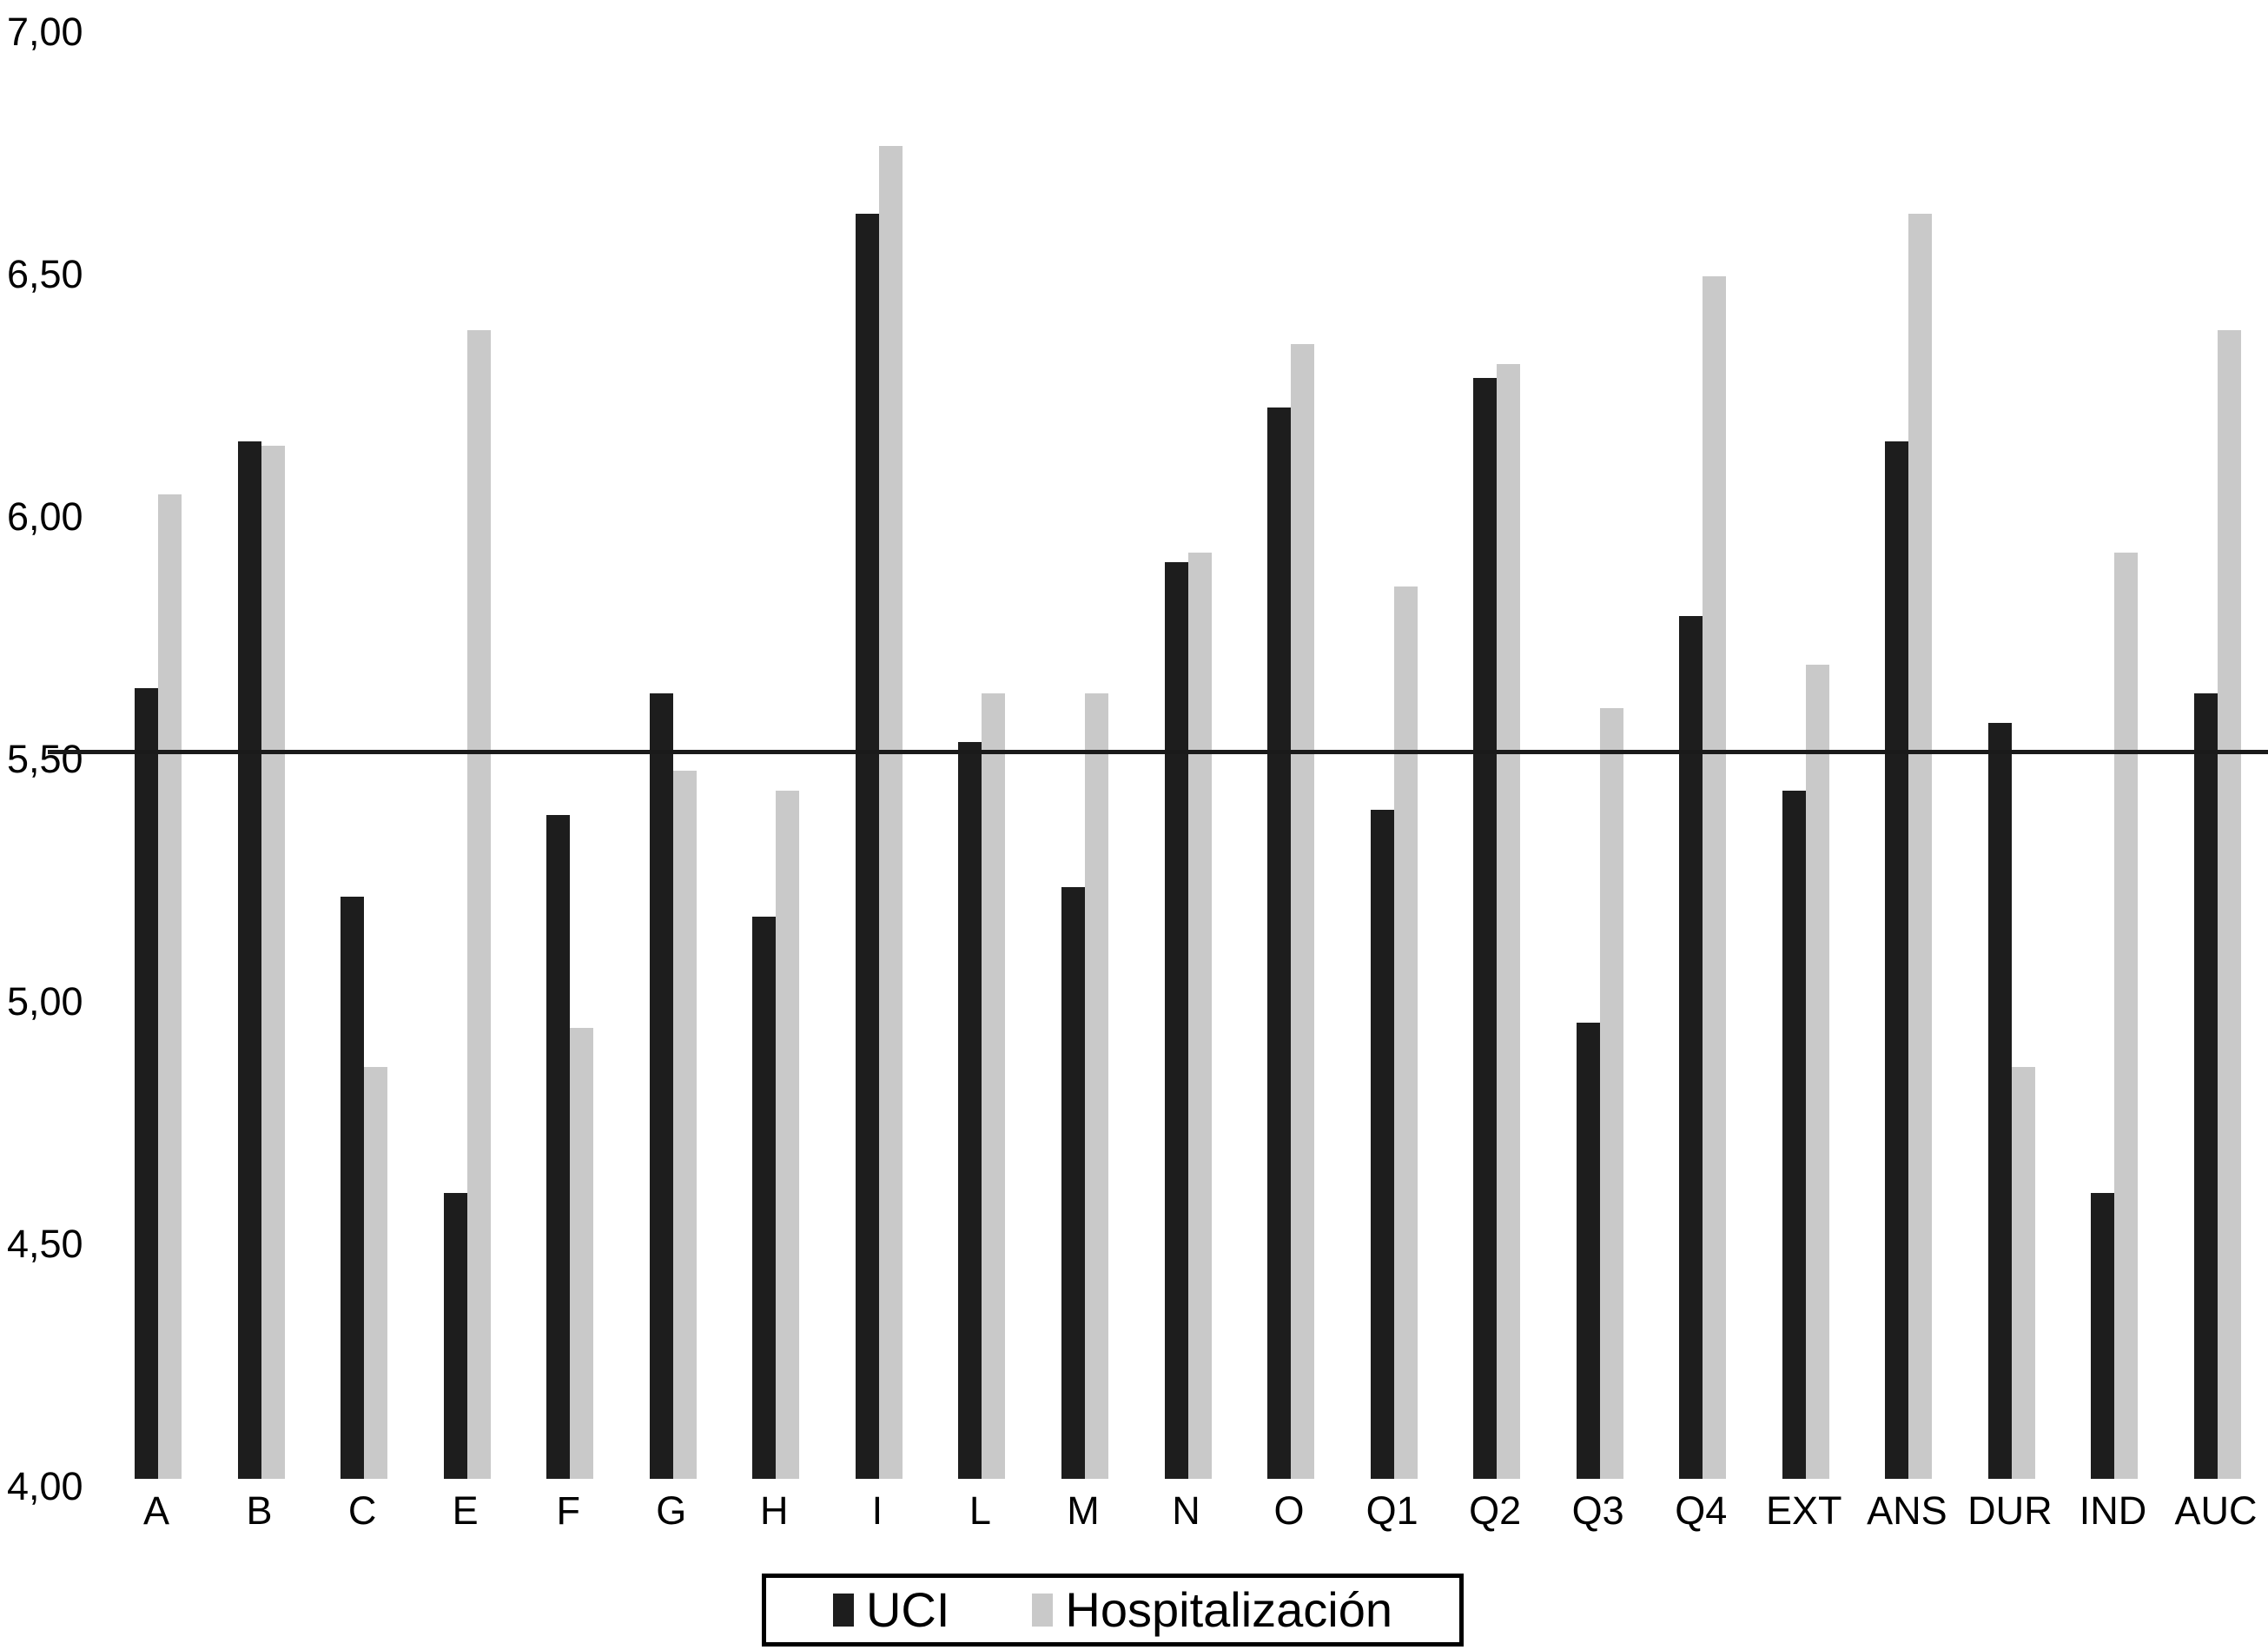  Describe the element at coordinates (2103, 1335) in the screenshot. I see `bar-uci-IND` at that location.